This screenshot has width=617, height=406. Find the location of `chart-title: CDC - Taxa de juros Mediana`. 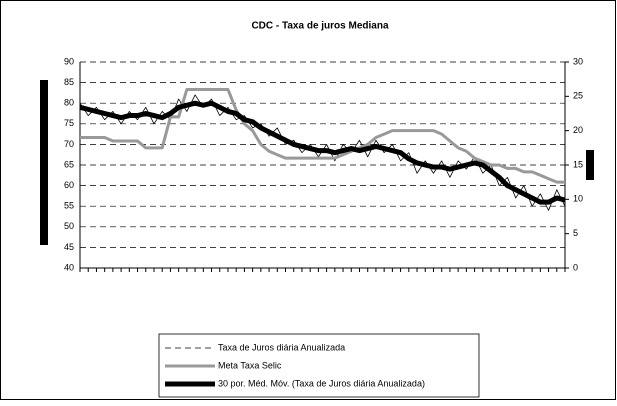

chart-title: CDC - Taxa de juros Mediana is located at coordinates (320, 26).